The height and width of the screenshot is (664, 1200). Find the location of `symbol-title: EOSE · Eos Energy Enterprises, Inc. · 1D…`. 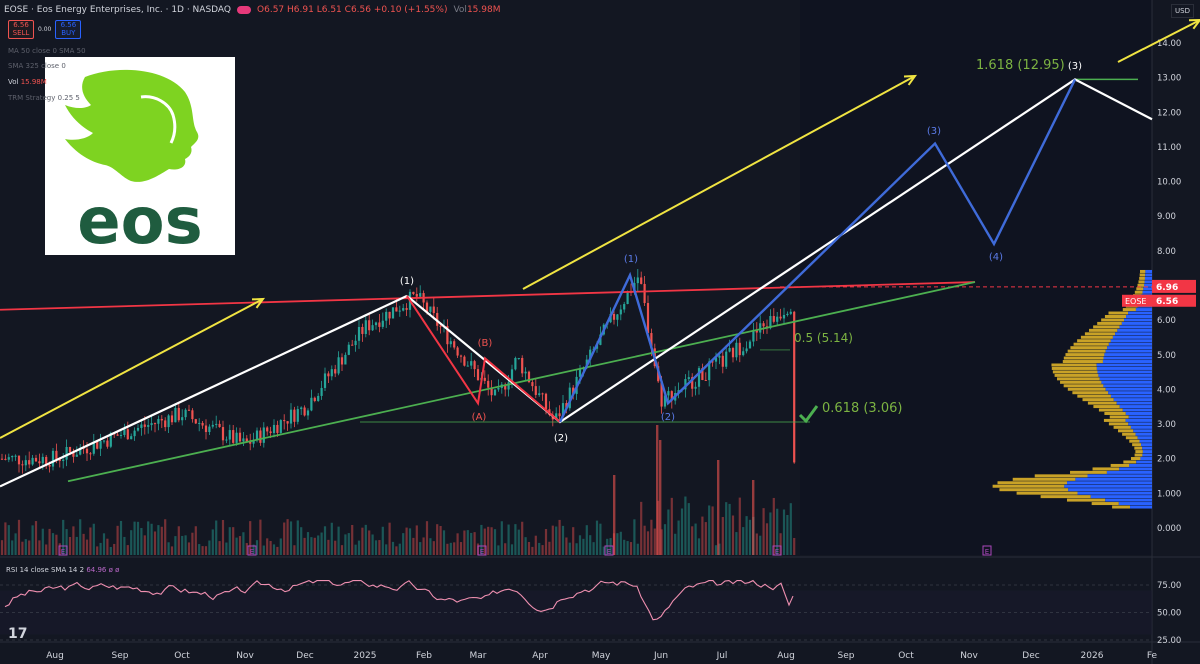

symbol-title: EOSE · Eos Energy Enterprises, Inc. · 1D… is located at coordinates (118, 10).